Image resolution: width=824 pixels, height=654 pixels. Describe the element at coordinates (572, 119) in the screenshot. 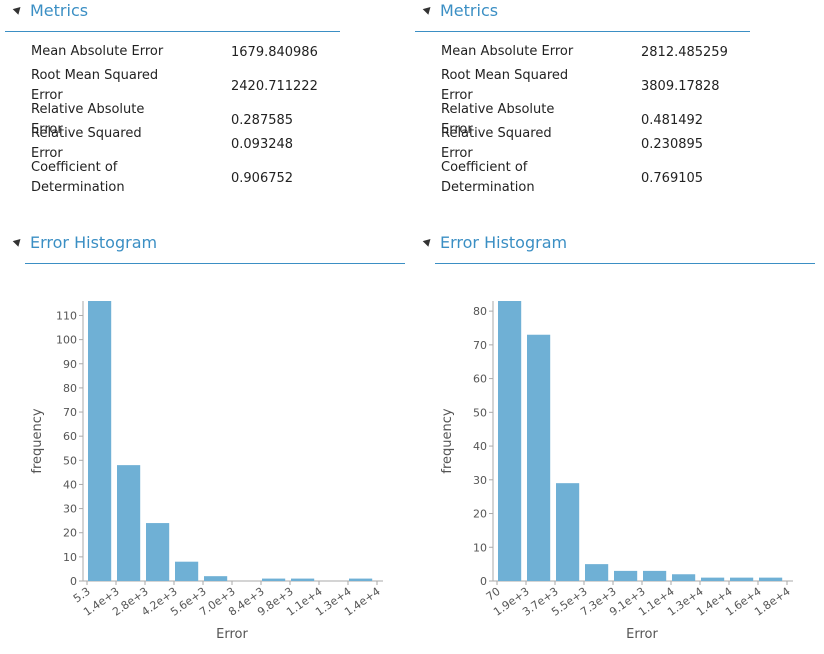

I see `metric-row: Relative Absolute Error 0.481492` at that location.